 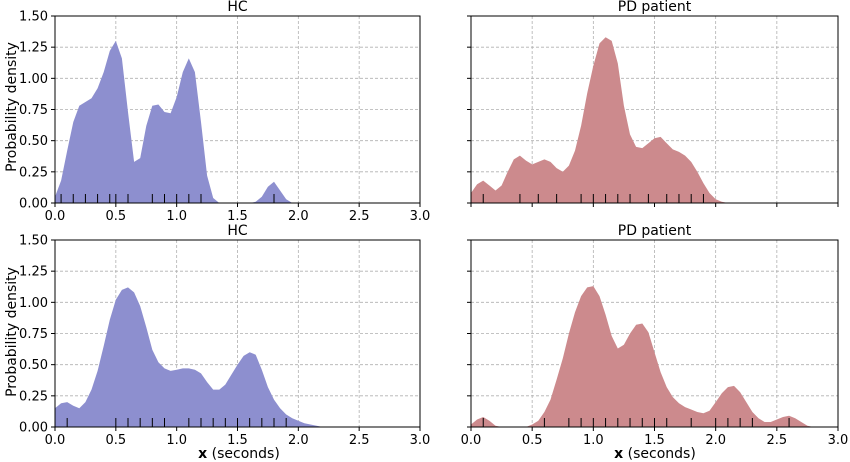 I want to click on y-axis-label-top: Probability density, so click(x=12, y=107).